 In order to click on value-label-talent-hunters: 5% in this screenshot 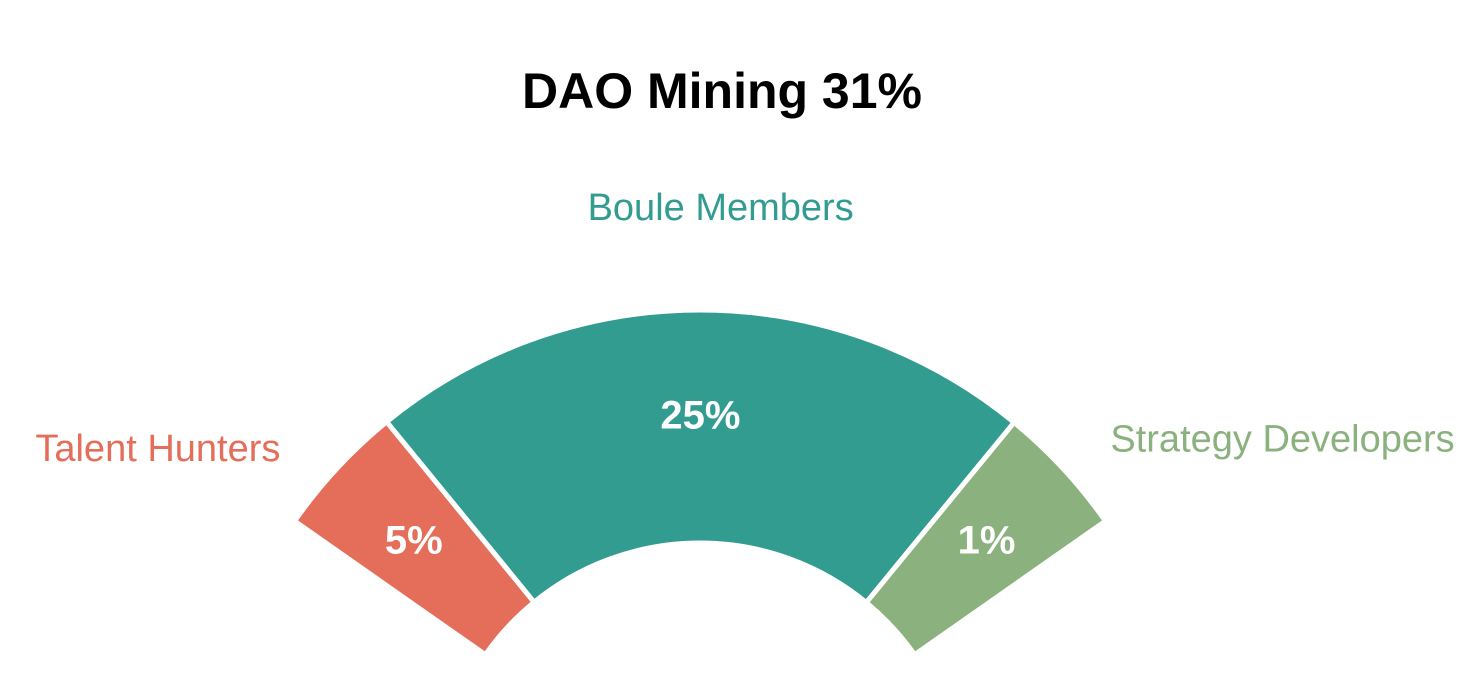, I will do `click(414, 540)`.